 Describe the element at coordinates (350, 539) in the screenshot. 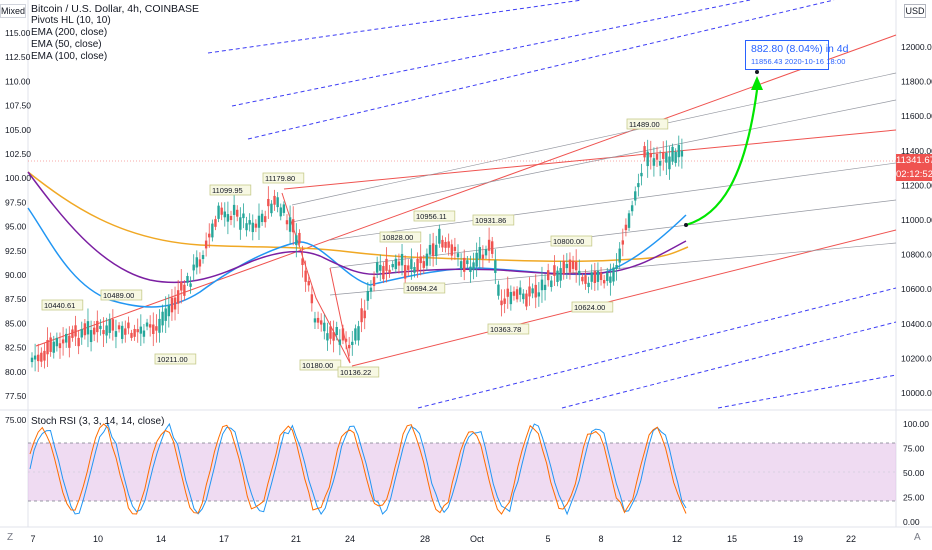

I see `time-axis-tick: 24` at that location.